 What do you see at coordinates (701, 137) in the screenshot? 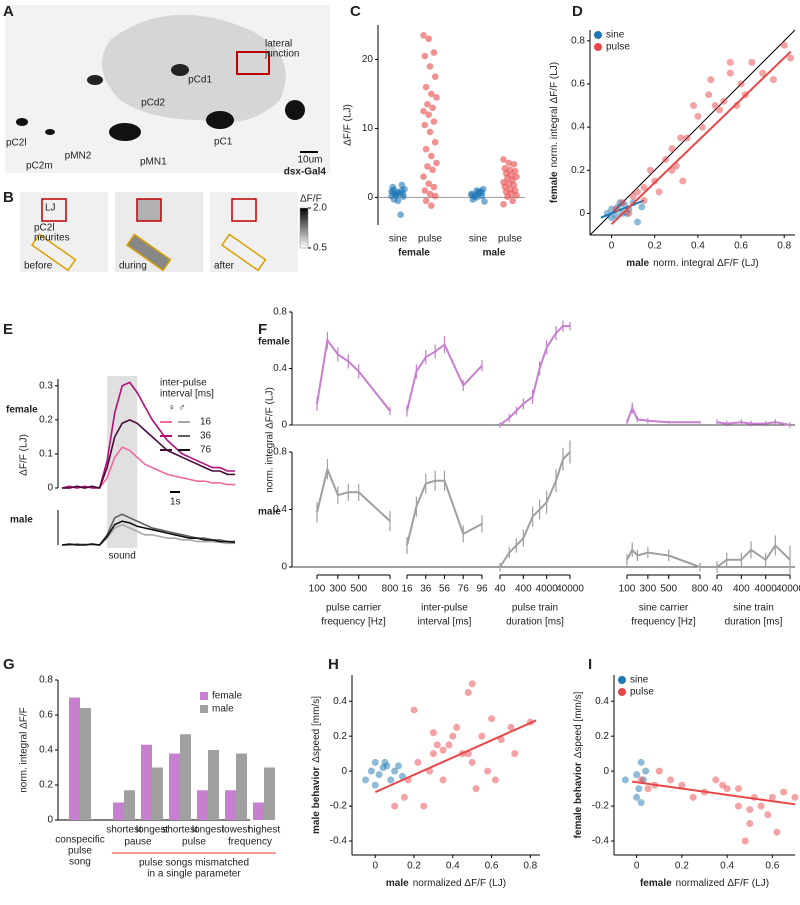
I see `fit-line` at bounding box center [701, 137].